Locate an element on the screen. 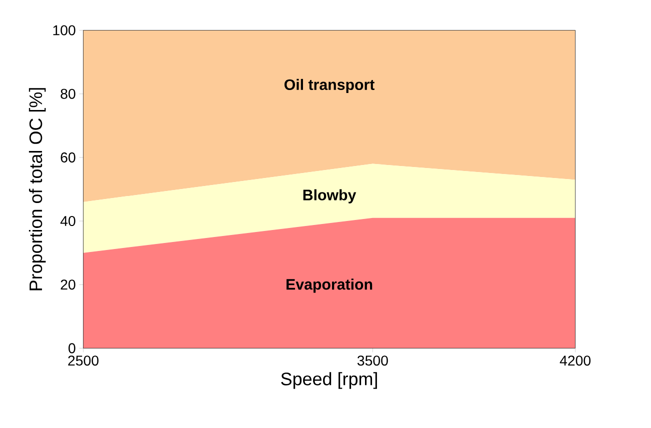  series-label: Evaporation is located at coordinates (329, 285).